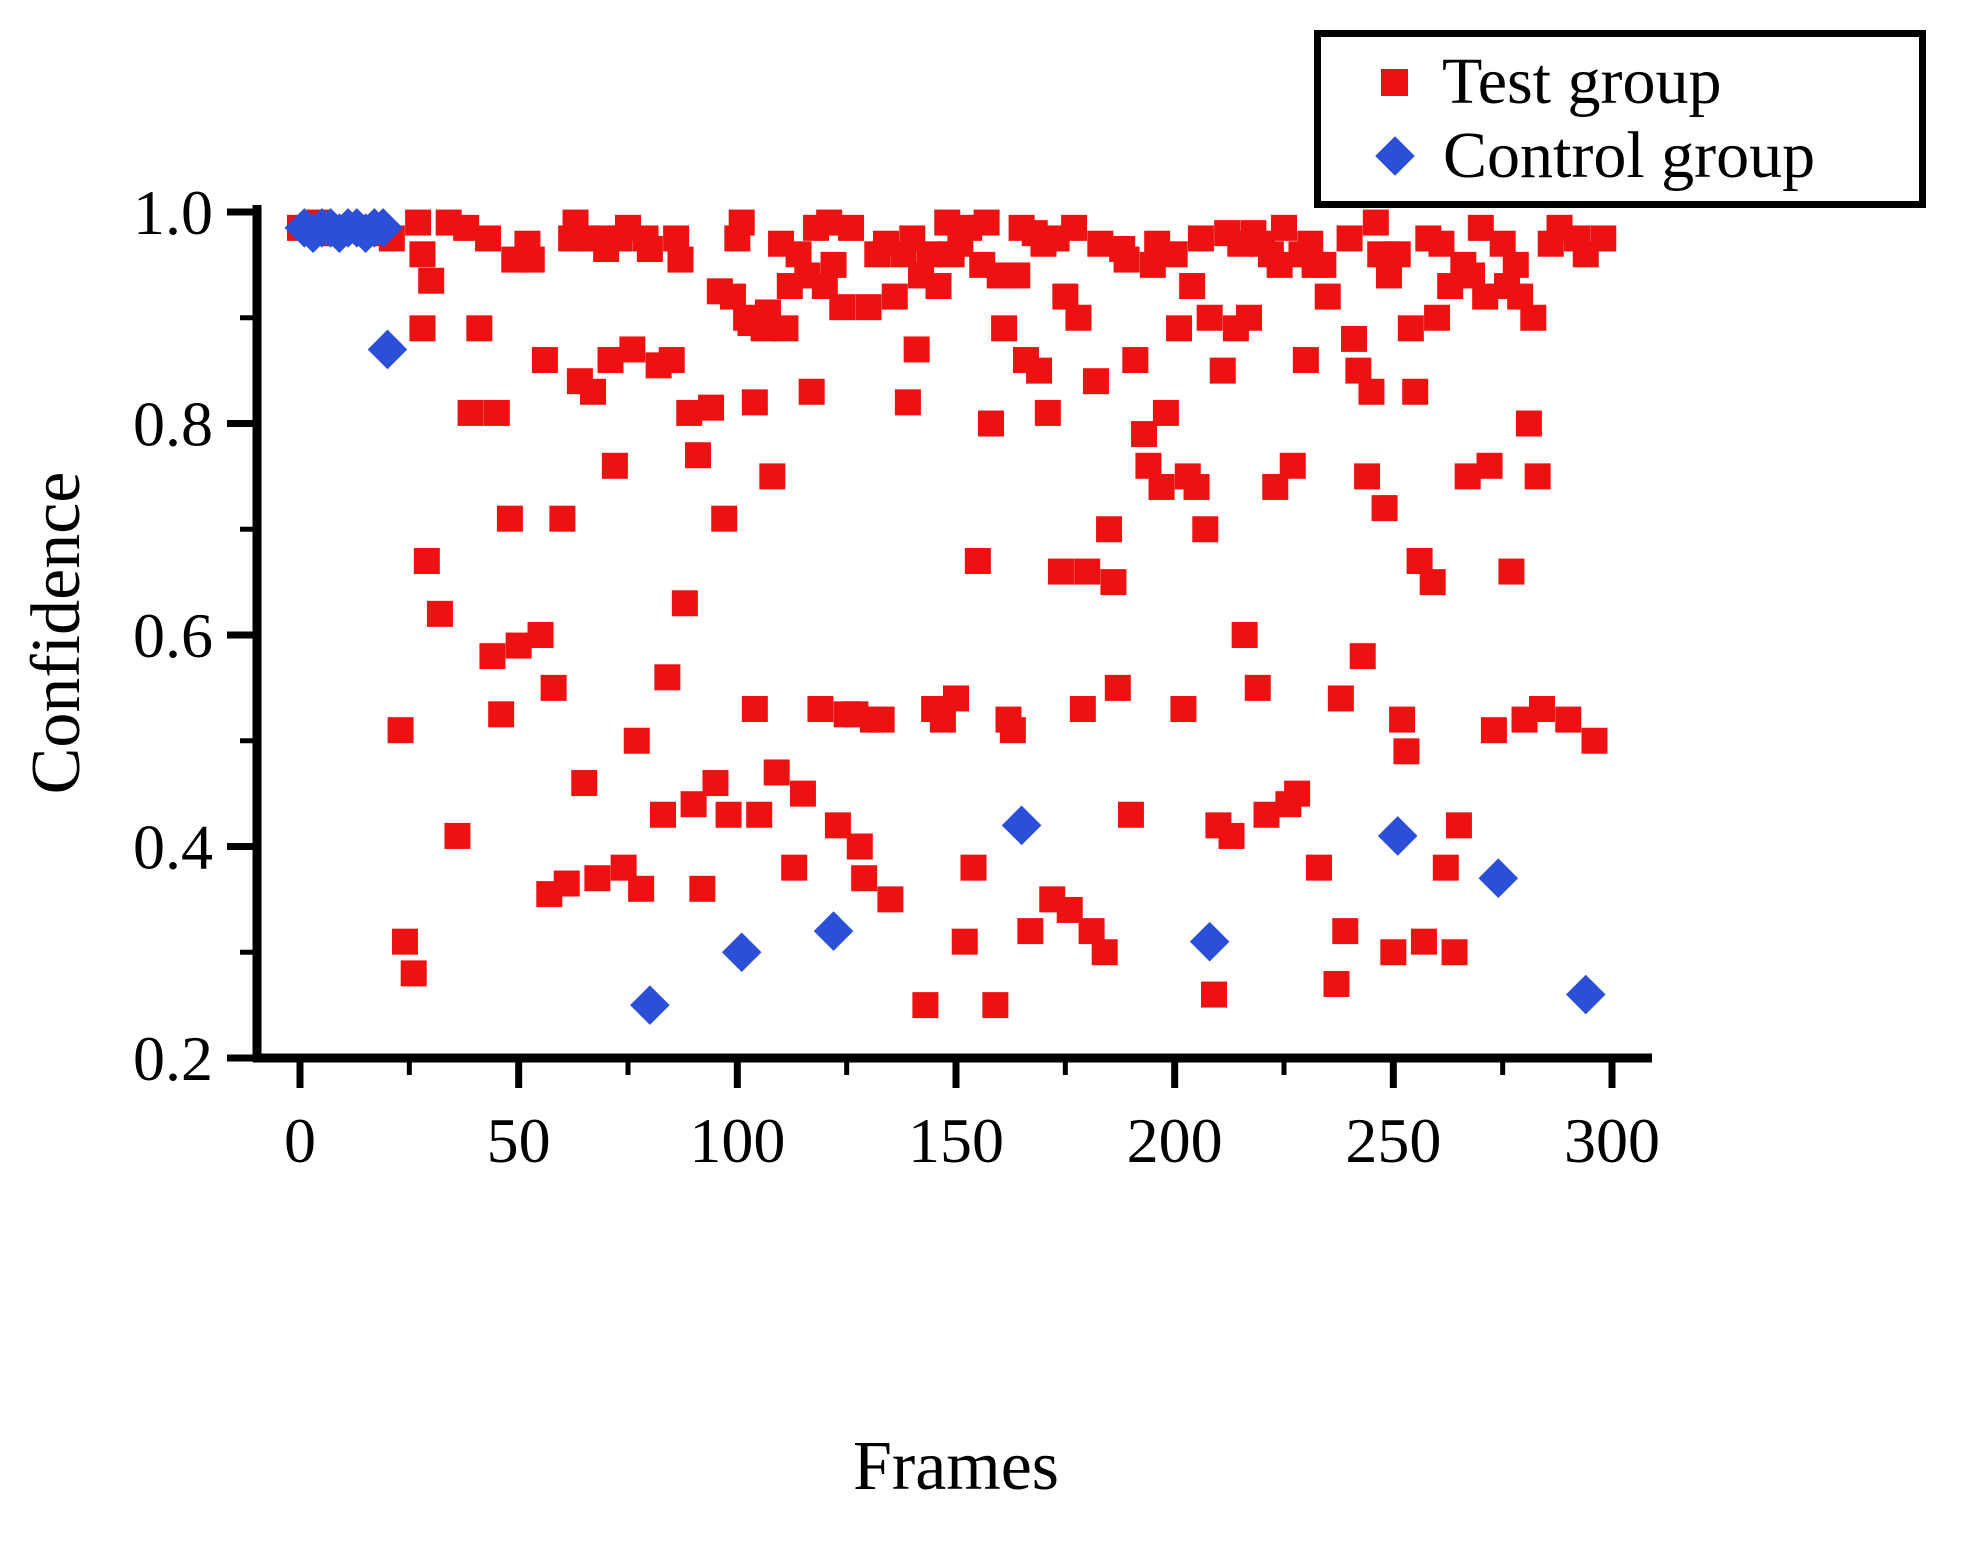 The height and width of the screenshot is (1568, 1976). What do you see at coordinates (1629, 155) in the screenshot?
I see `legend-label-control-group: Control group` at bounding box center [1629, 155].